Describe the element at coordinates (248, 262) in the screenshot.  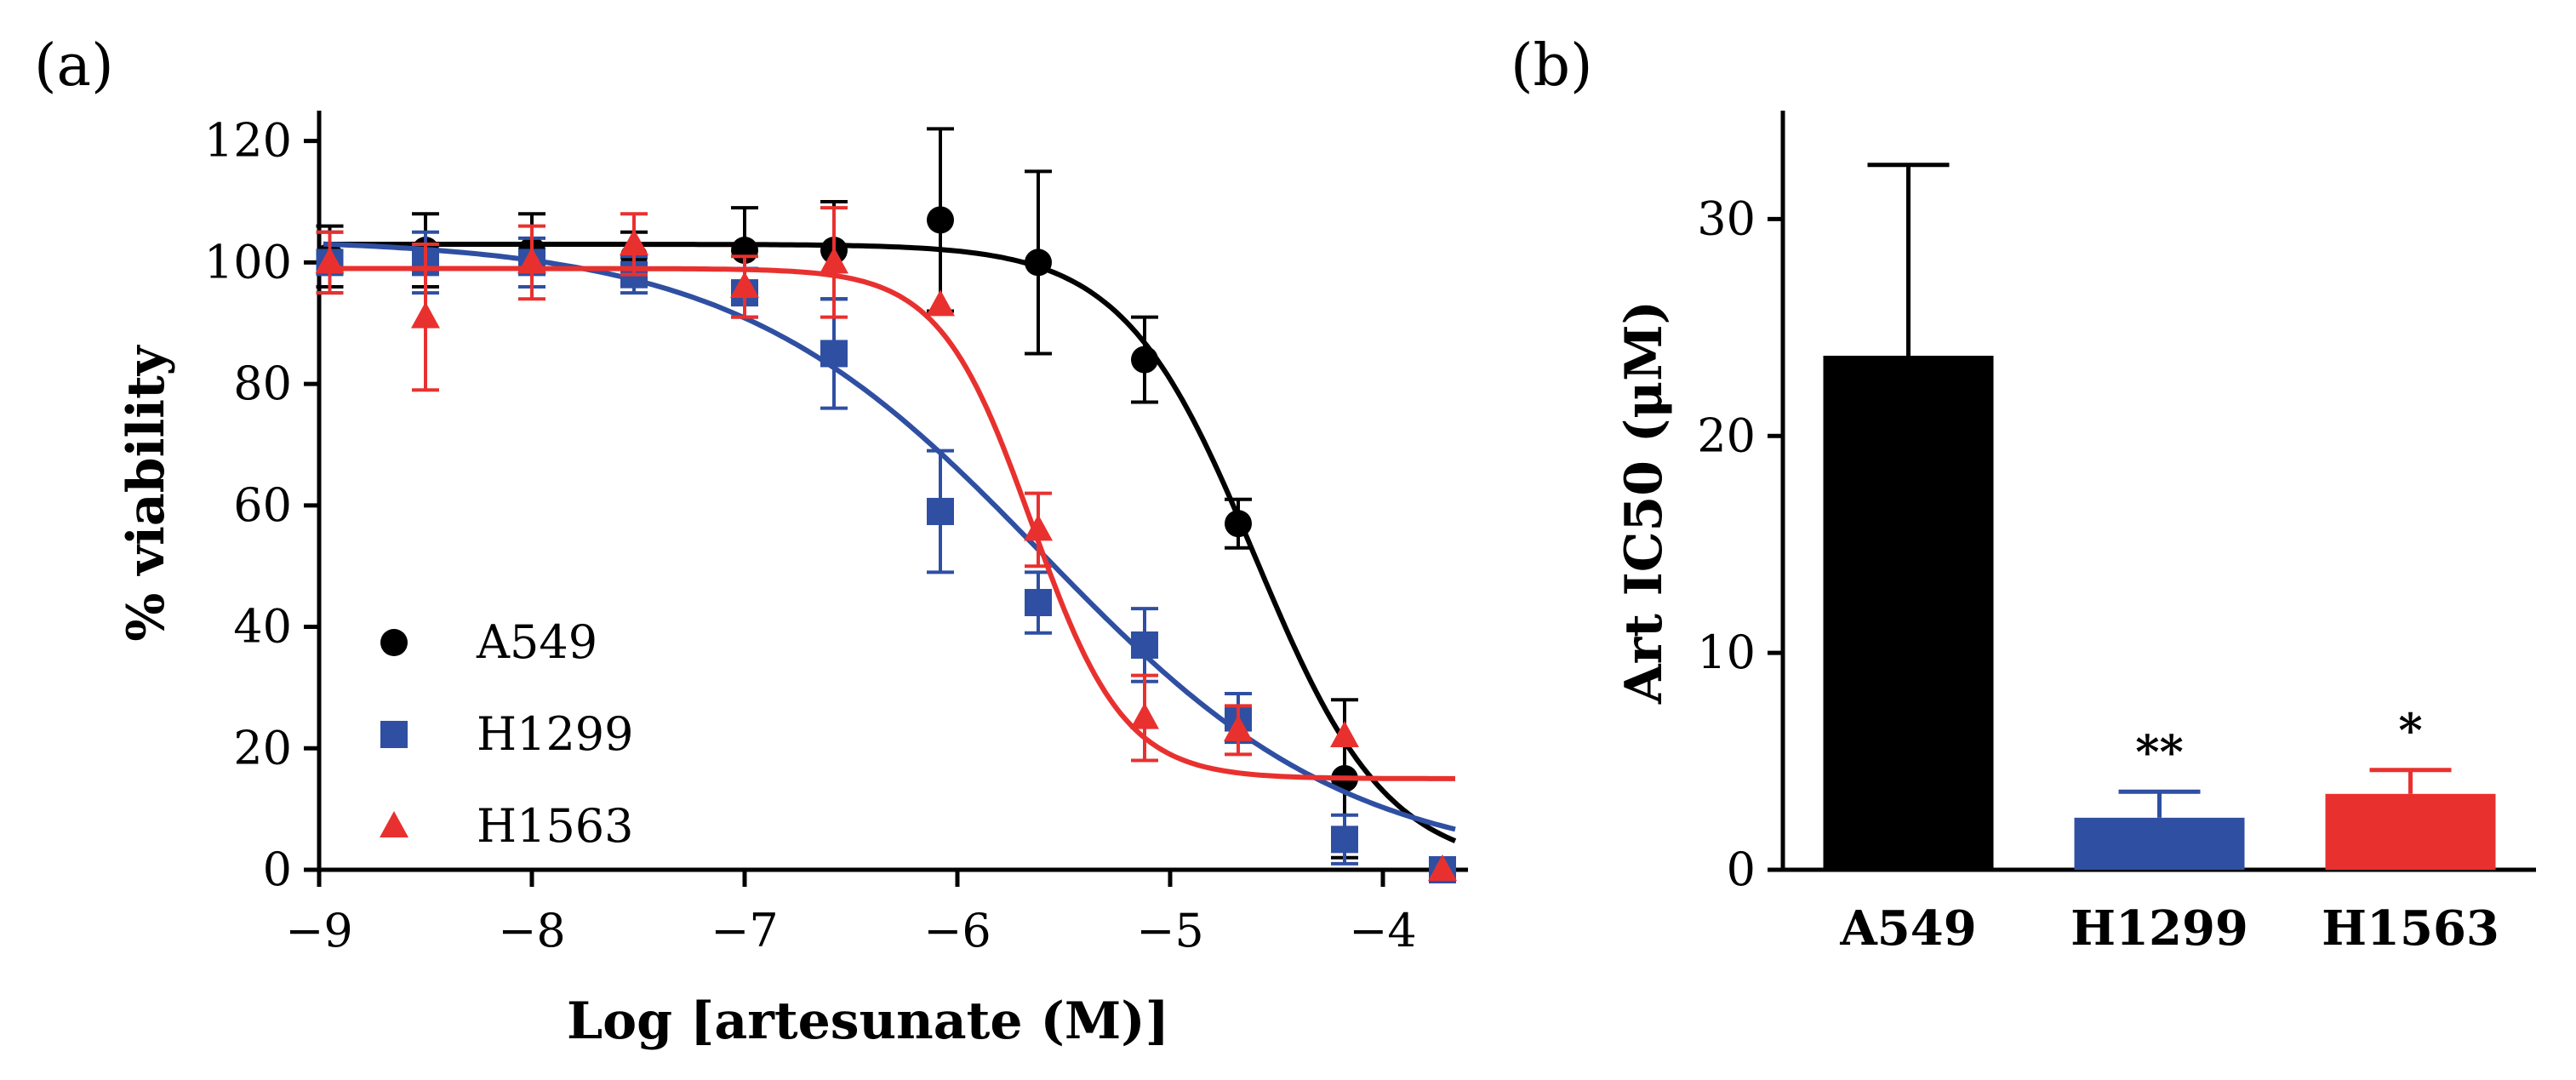
I see `panel-a-y-tick-label: 100` at that location.